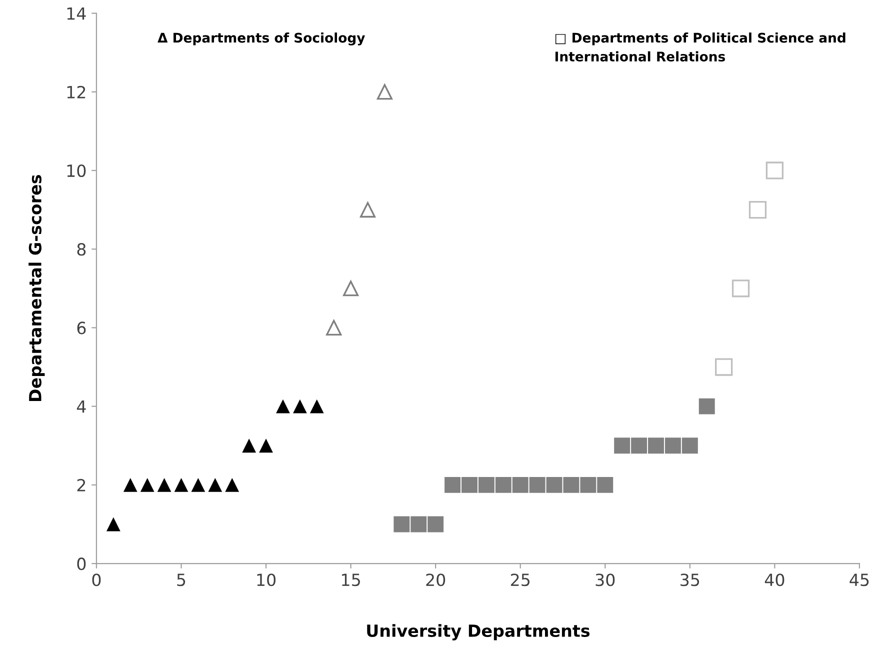  Describe the element at coordinates (700, 47) in the screenshot. I see `annotation: □ Departments of Political Science and International Relations` at that location.